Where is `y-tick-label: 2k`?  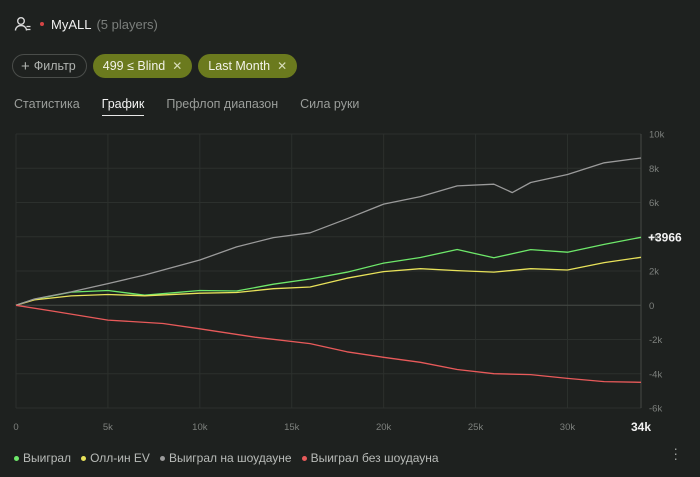 y-tick-label: 2k is located at coordinates (654, 272).